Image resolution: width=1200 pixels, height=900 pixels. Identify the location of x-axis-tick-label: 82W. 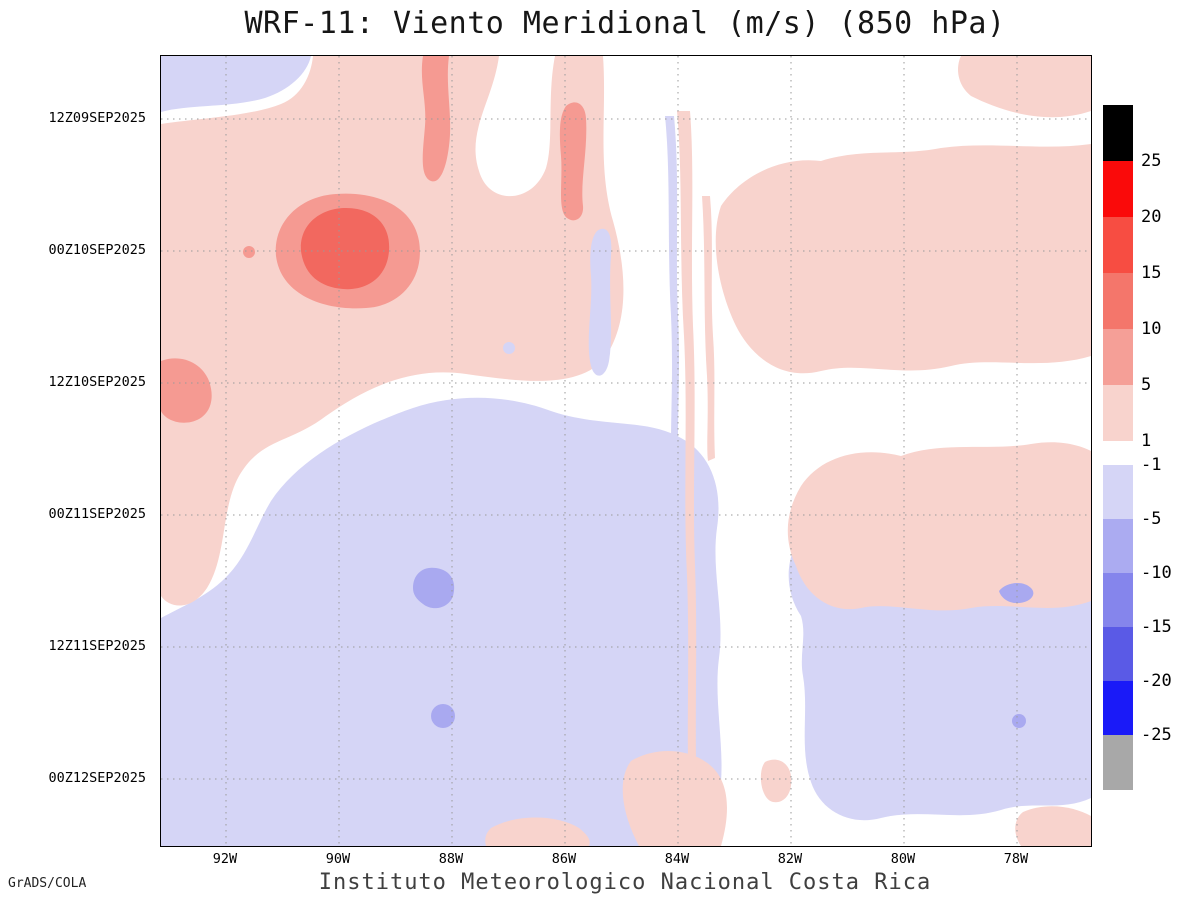
(790, 859).